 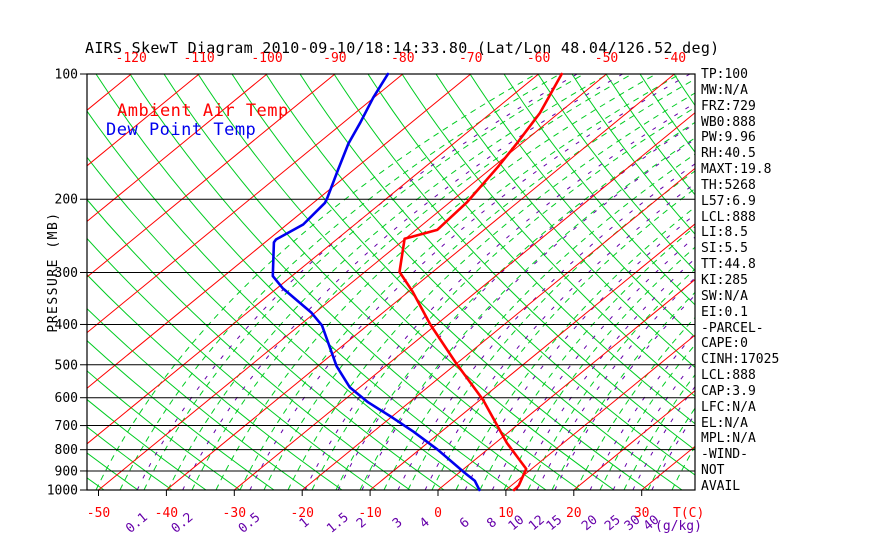 I want to click on ambient-temp-profile, so click(x=481, y=282).